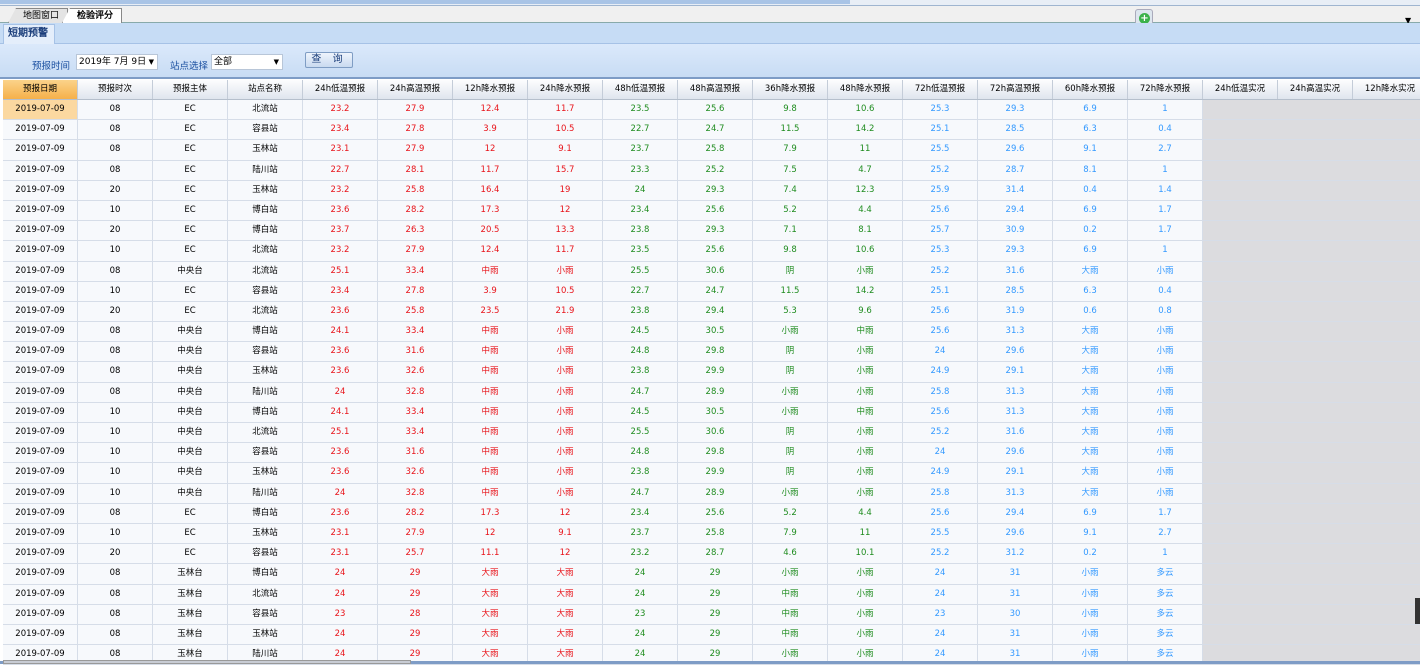 This screenshot has height=665, width=1420. Describe the element at coordinates (92, 15) in the screenshot. I see `tab-verification-score: 检验评分` at that location.